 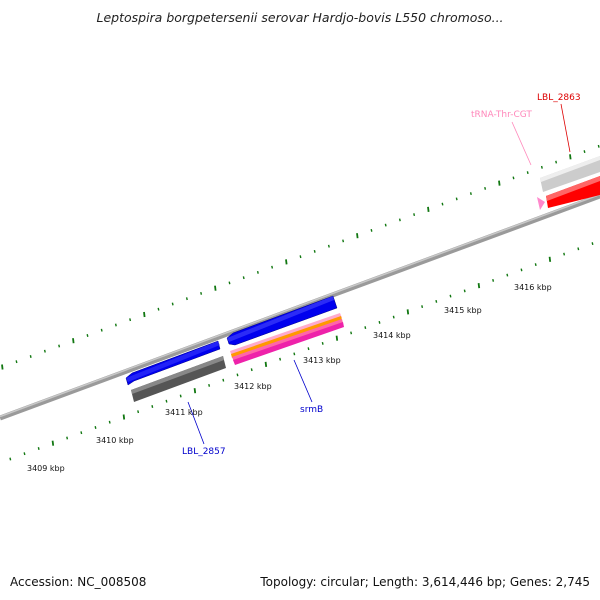 I want to click on tick-label-3410: 3410 kbp, so click(x=115, y=440).